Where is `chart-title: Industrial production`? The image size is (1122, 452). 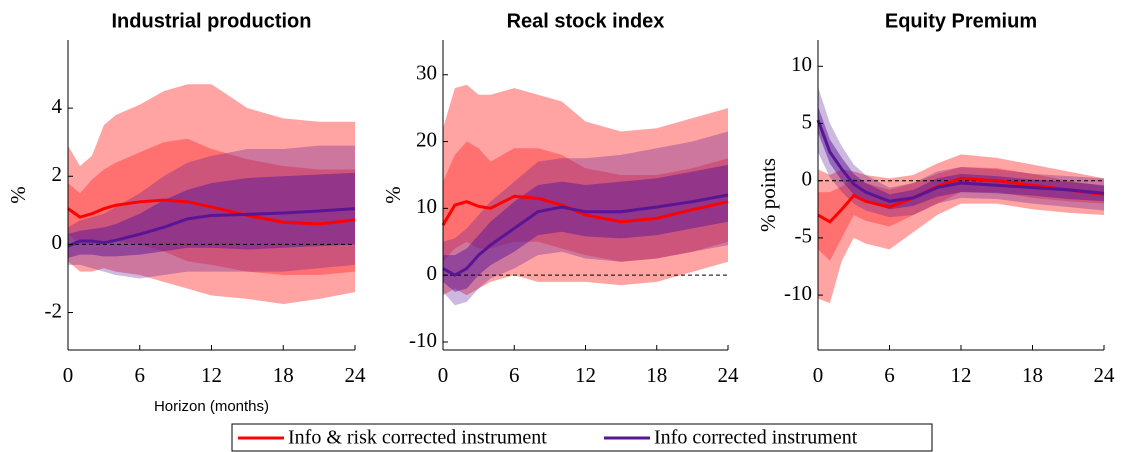
chart-title: Industrial production is located at coordinates (212, 21).